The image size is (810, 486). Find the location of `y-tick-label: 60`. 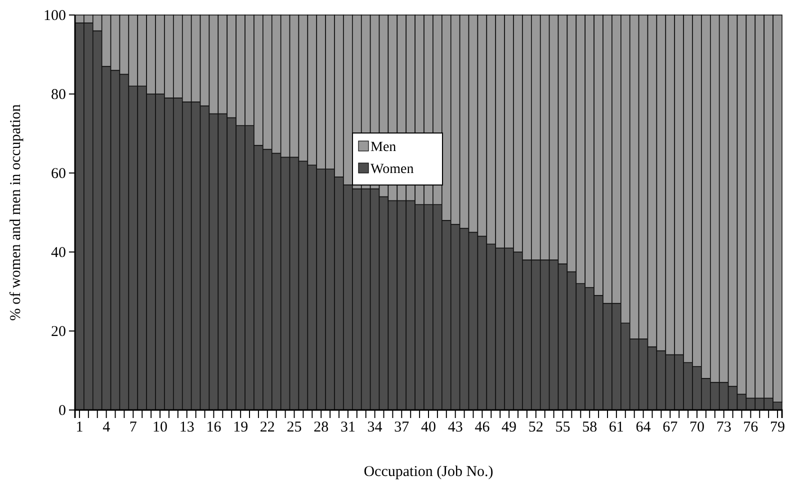

y-tick-label: 60 is located at coordinates (58, 174).